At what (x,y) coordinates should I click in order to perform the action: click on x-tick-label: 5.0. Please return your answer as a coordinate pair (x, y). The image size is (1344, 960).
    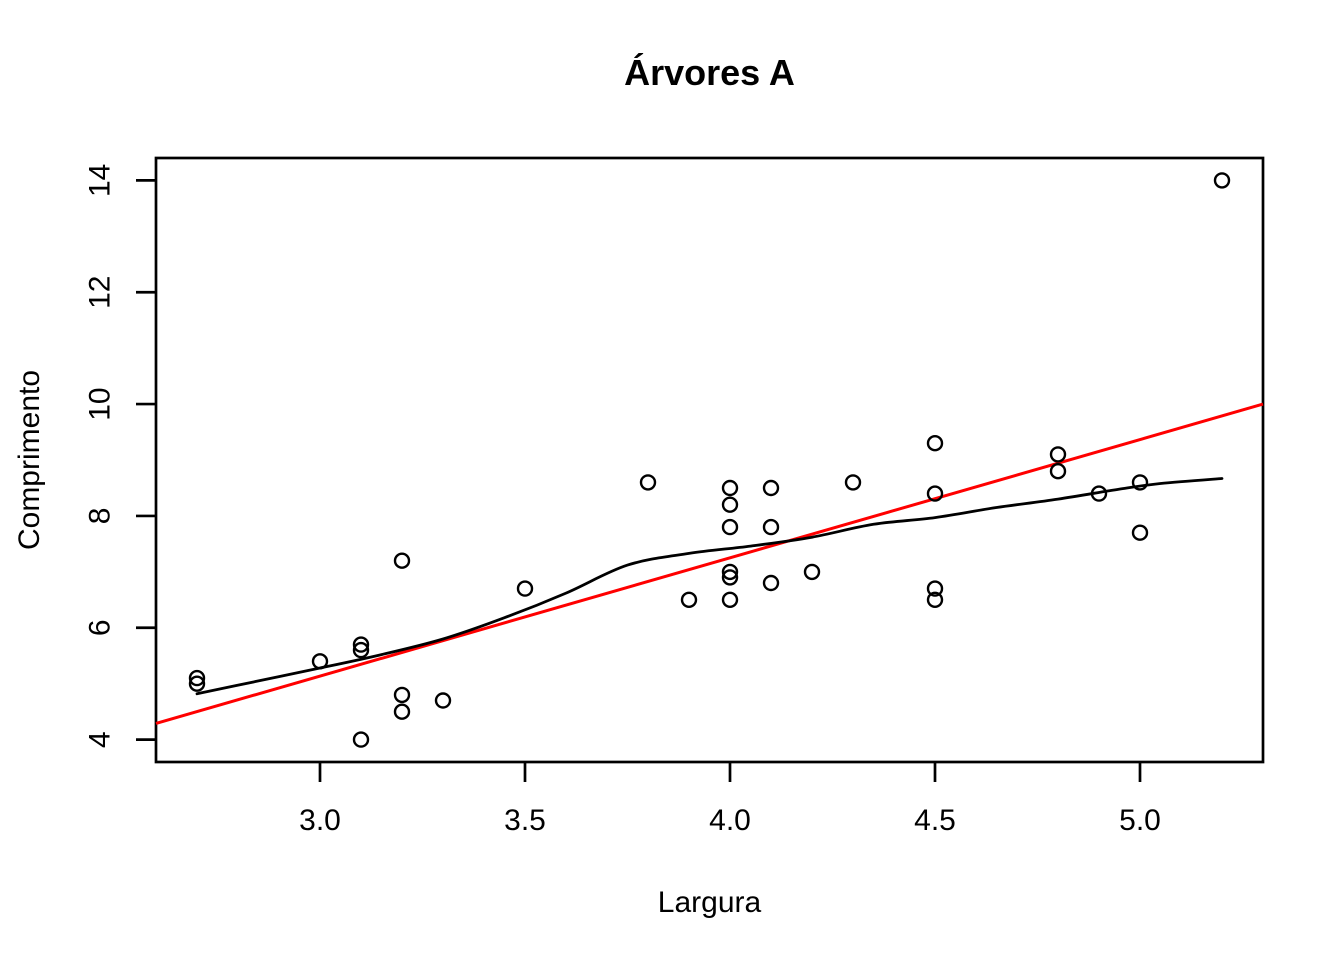
    Looking at the image, I should click on (1140, 820).